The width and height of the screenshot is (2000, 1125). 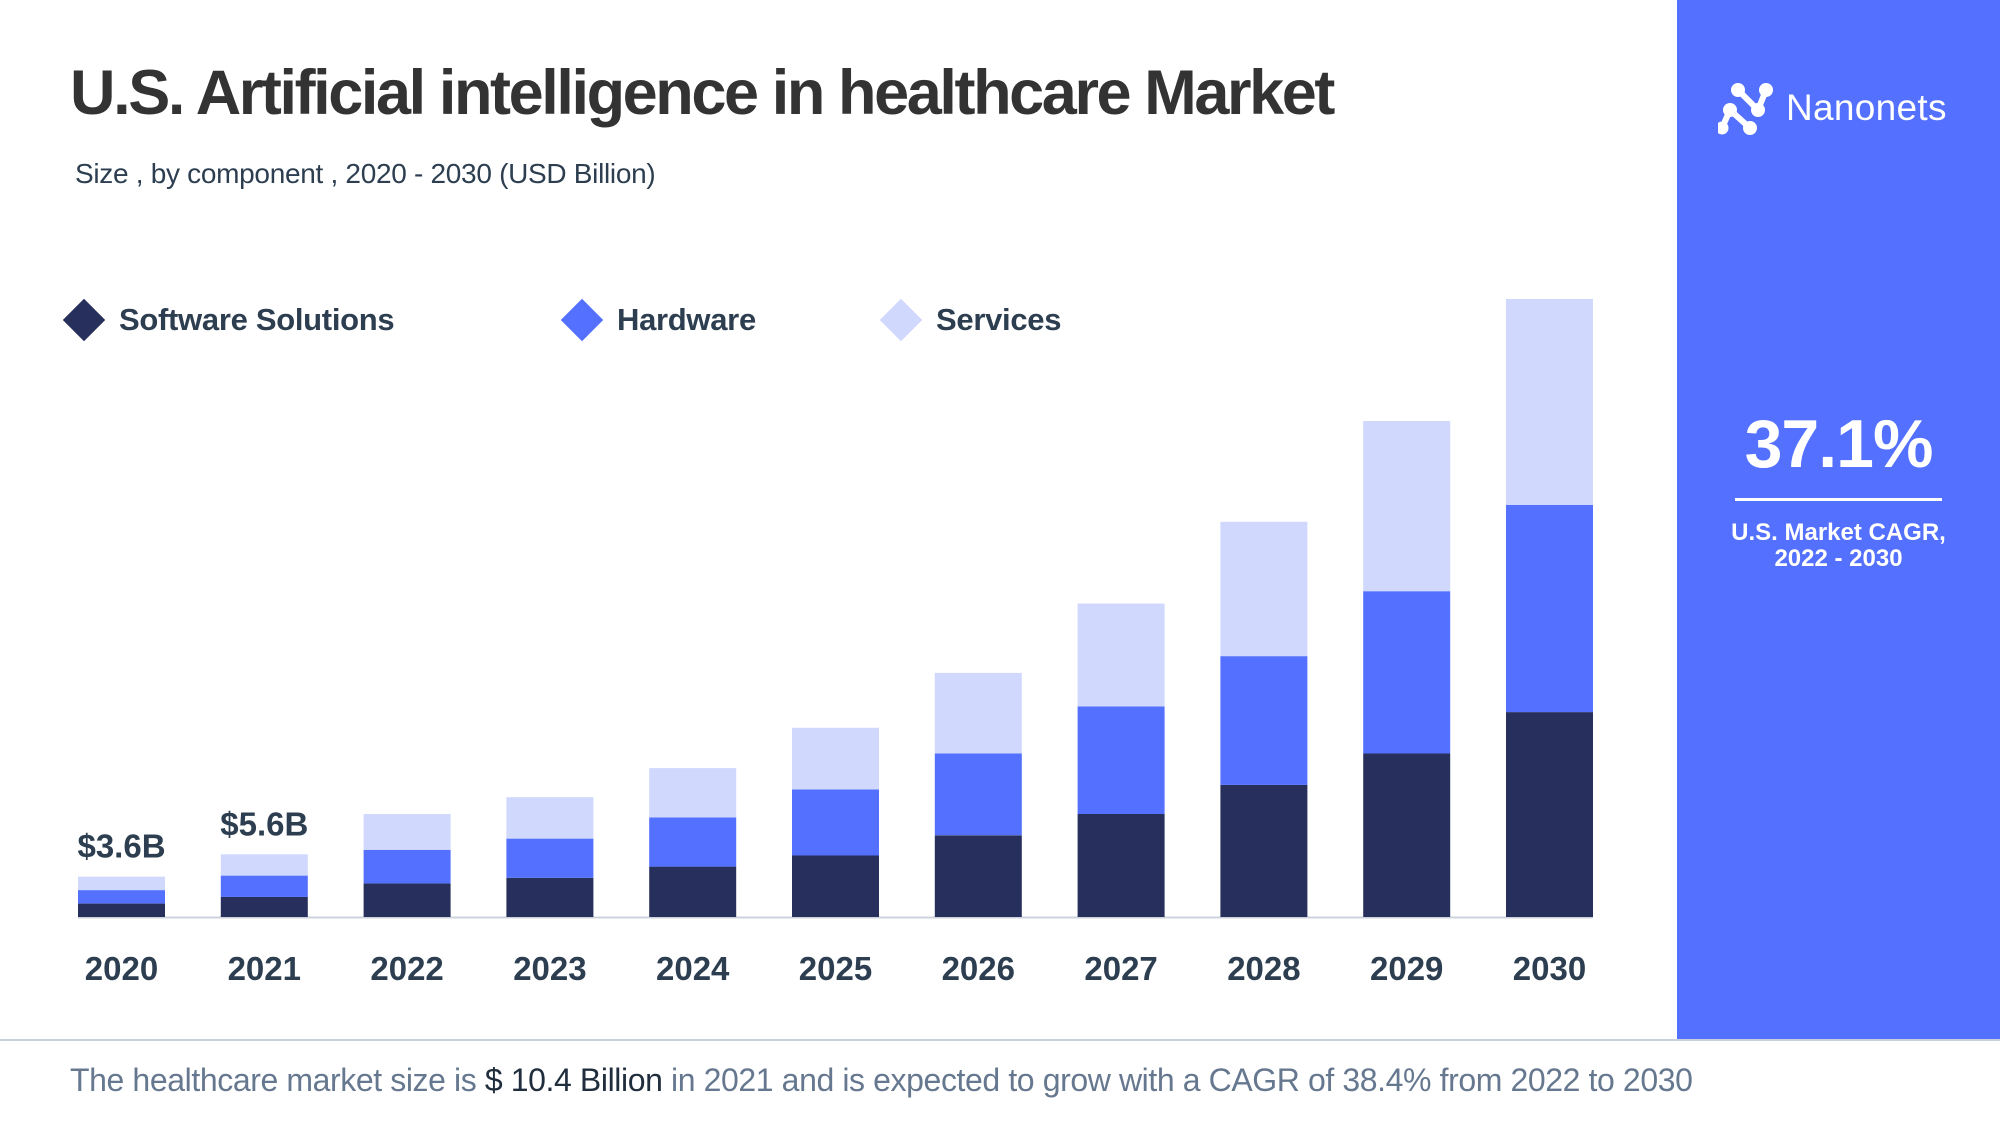 I want to click on bar-segment-software-solutions-2023, so click(x=550, y=897).